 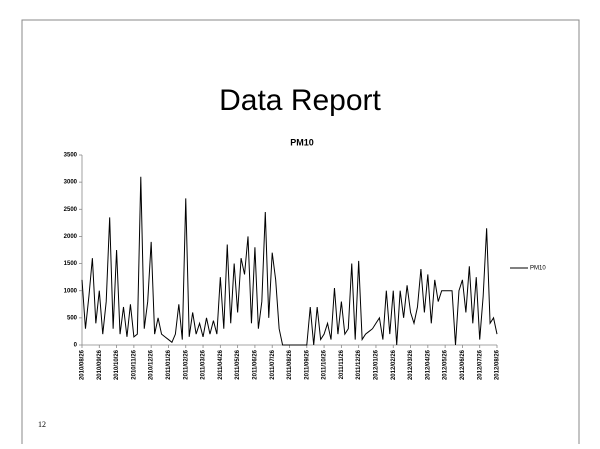 What do you see at coordinates (169, 364) in the screenshot?
I see `x-tick-label: 2011/01/26` at bounding box center [169, 364].